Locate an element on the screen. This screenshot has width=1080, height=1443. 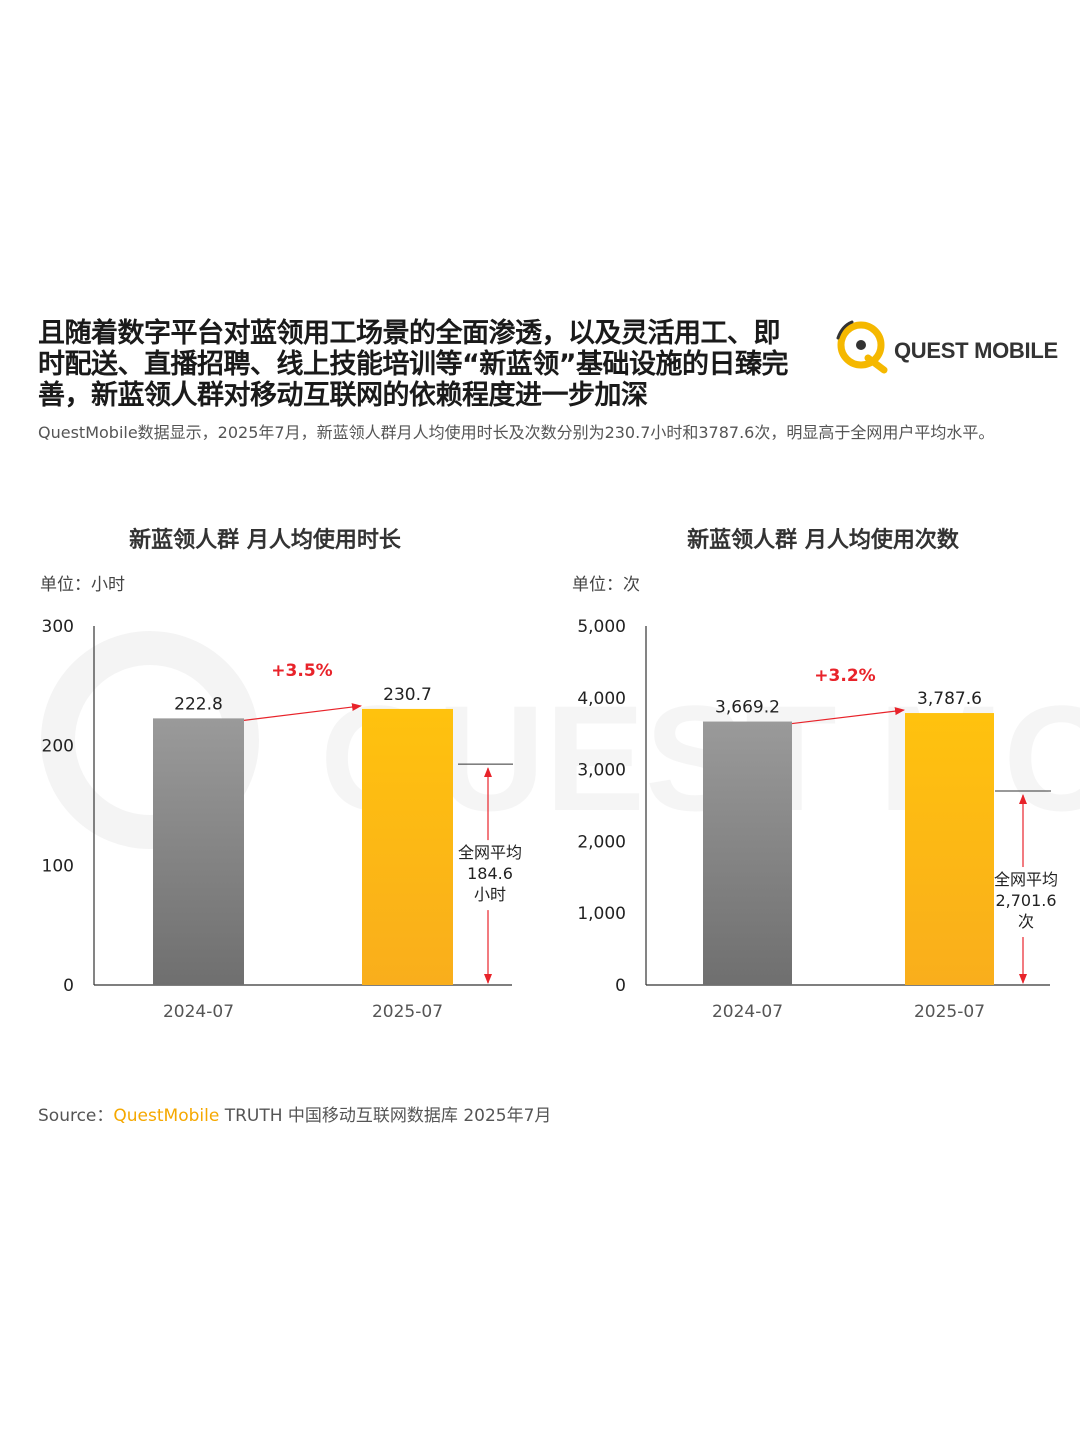
chart-1-growth-label: +3.5% is located at coordinates (301, 671).